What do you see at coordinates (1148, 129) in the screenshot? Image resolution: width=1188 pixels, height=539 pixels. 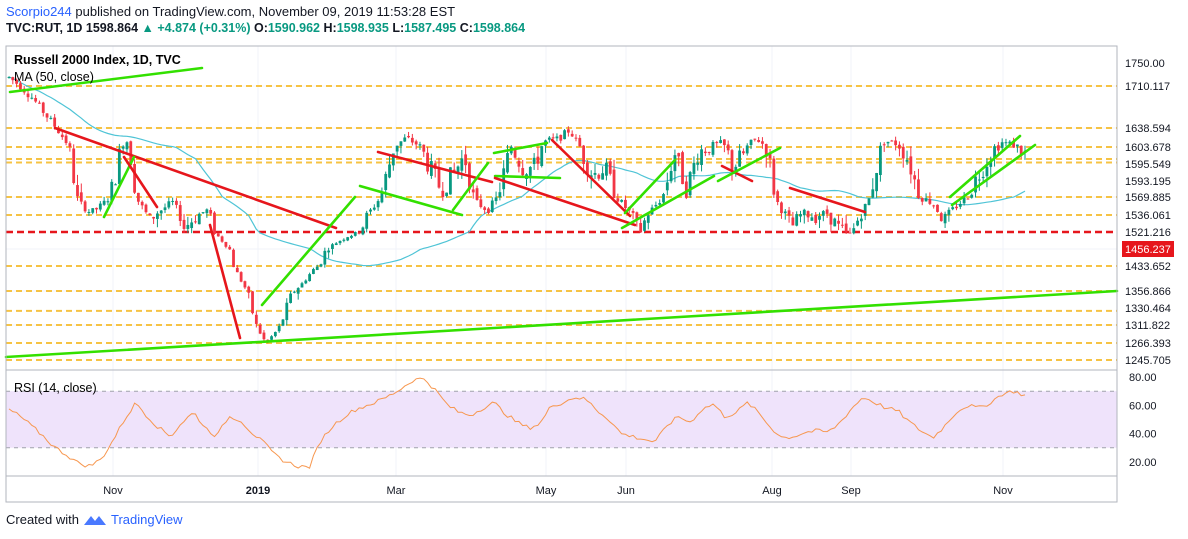 I see `price-axis-label: 1638.594` at bounding box center [1148, 129].